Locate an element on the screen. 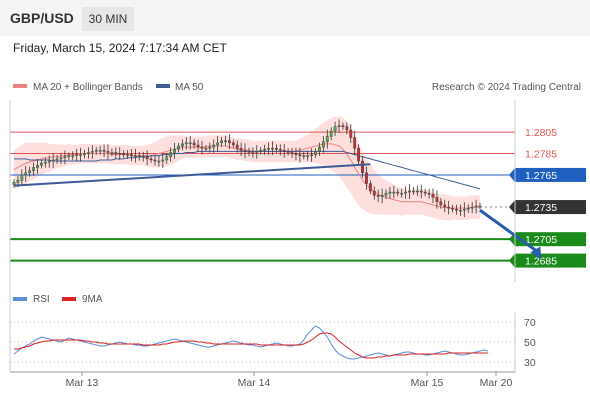 Image resolution: width=590 pixels, height=400 pixels. rsi-line is located at coordinates (250, 342).